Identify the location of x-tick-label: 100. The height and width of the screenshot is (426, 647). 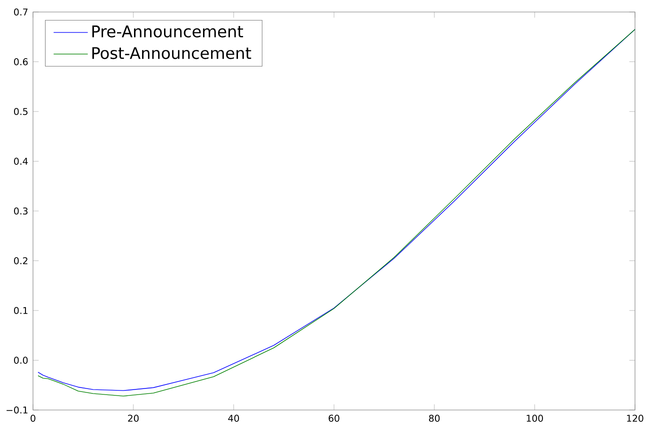
(534, 418).